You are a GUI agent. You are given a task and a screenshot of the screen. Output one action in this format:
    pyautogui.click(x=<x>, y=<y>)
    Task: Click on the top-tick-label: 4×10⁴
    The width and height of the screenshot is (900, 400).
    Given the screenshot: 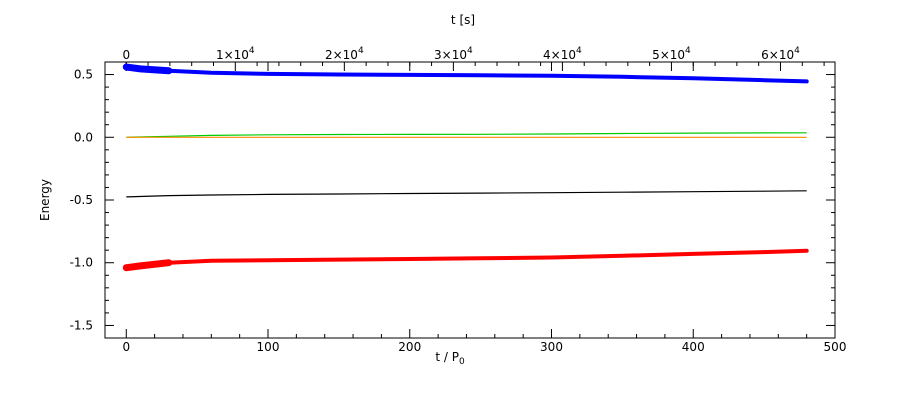 What is the action you would take?
    pyautogui.click(x=562, y=54)
    